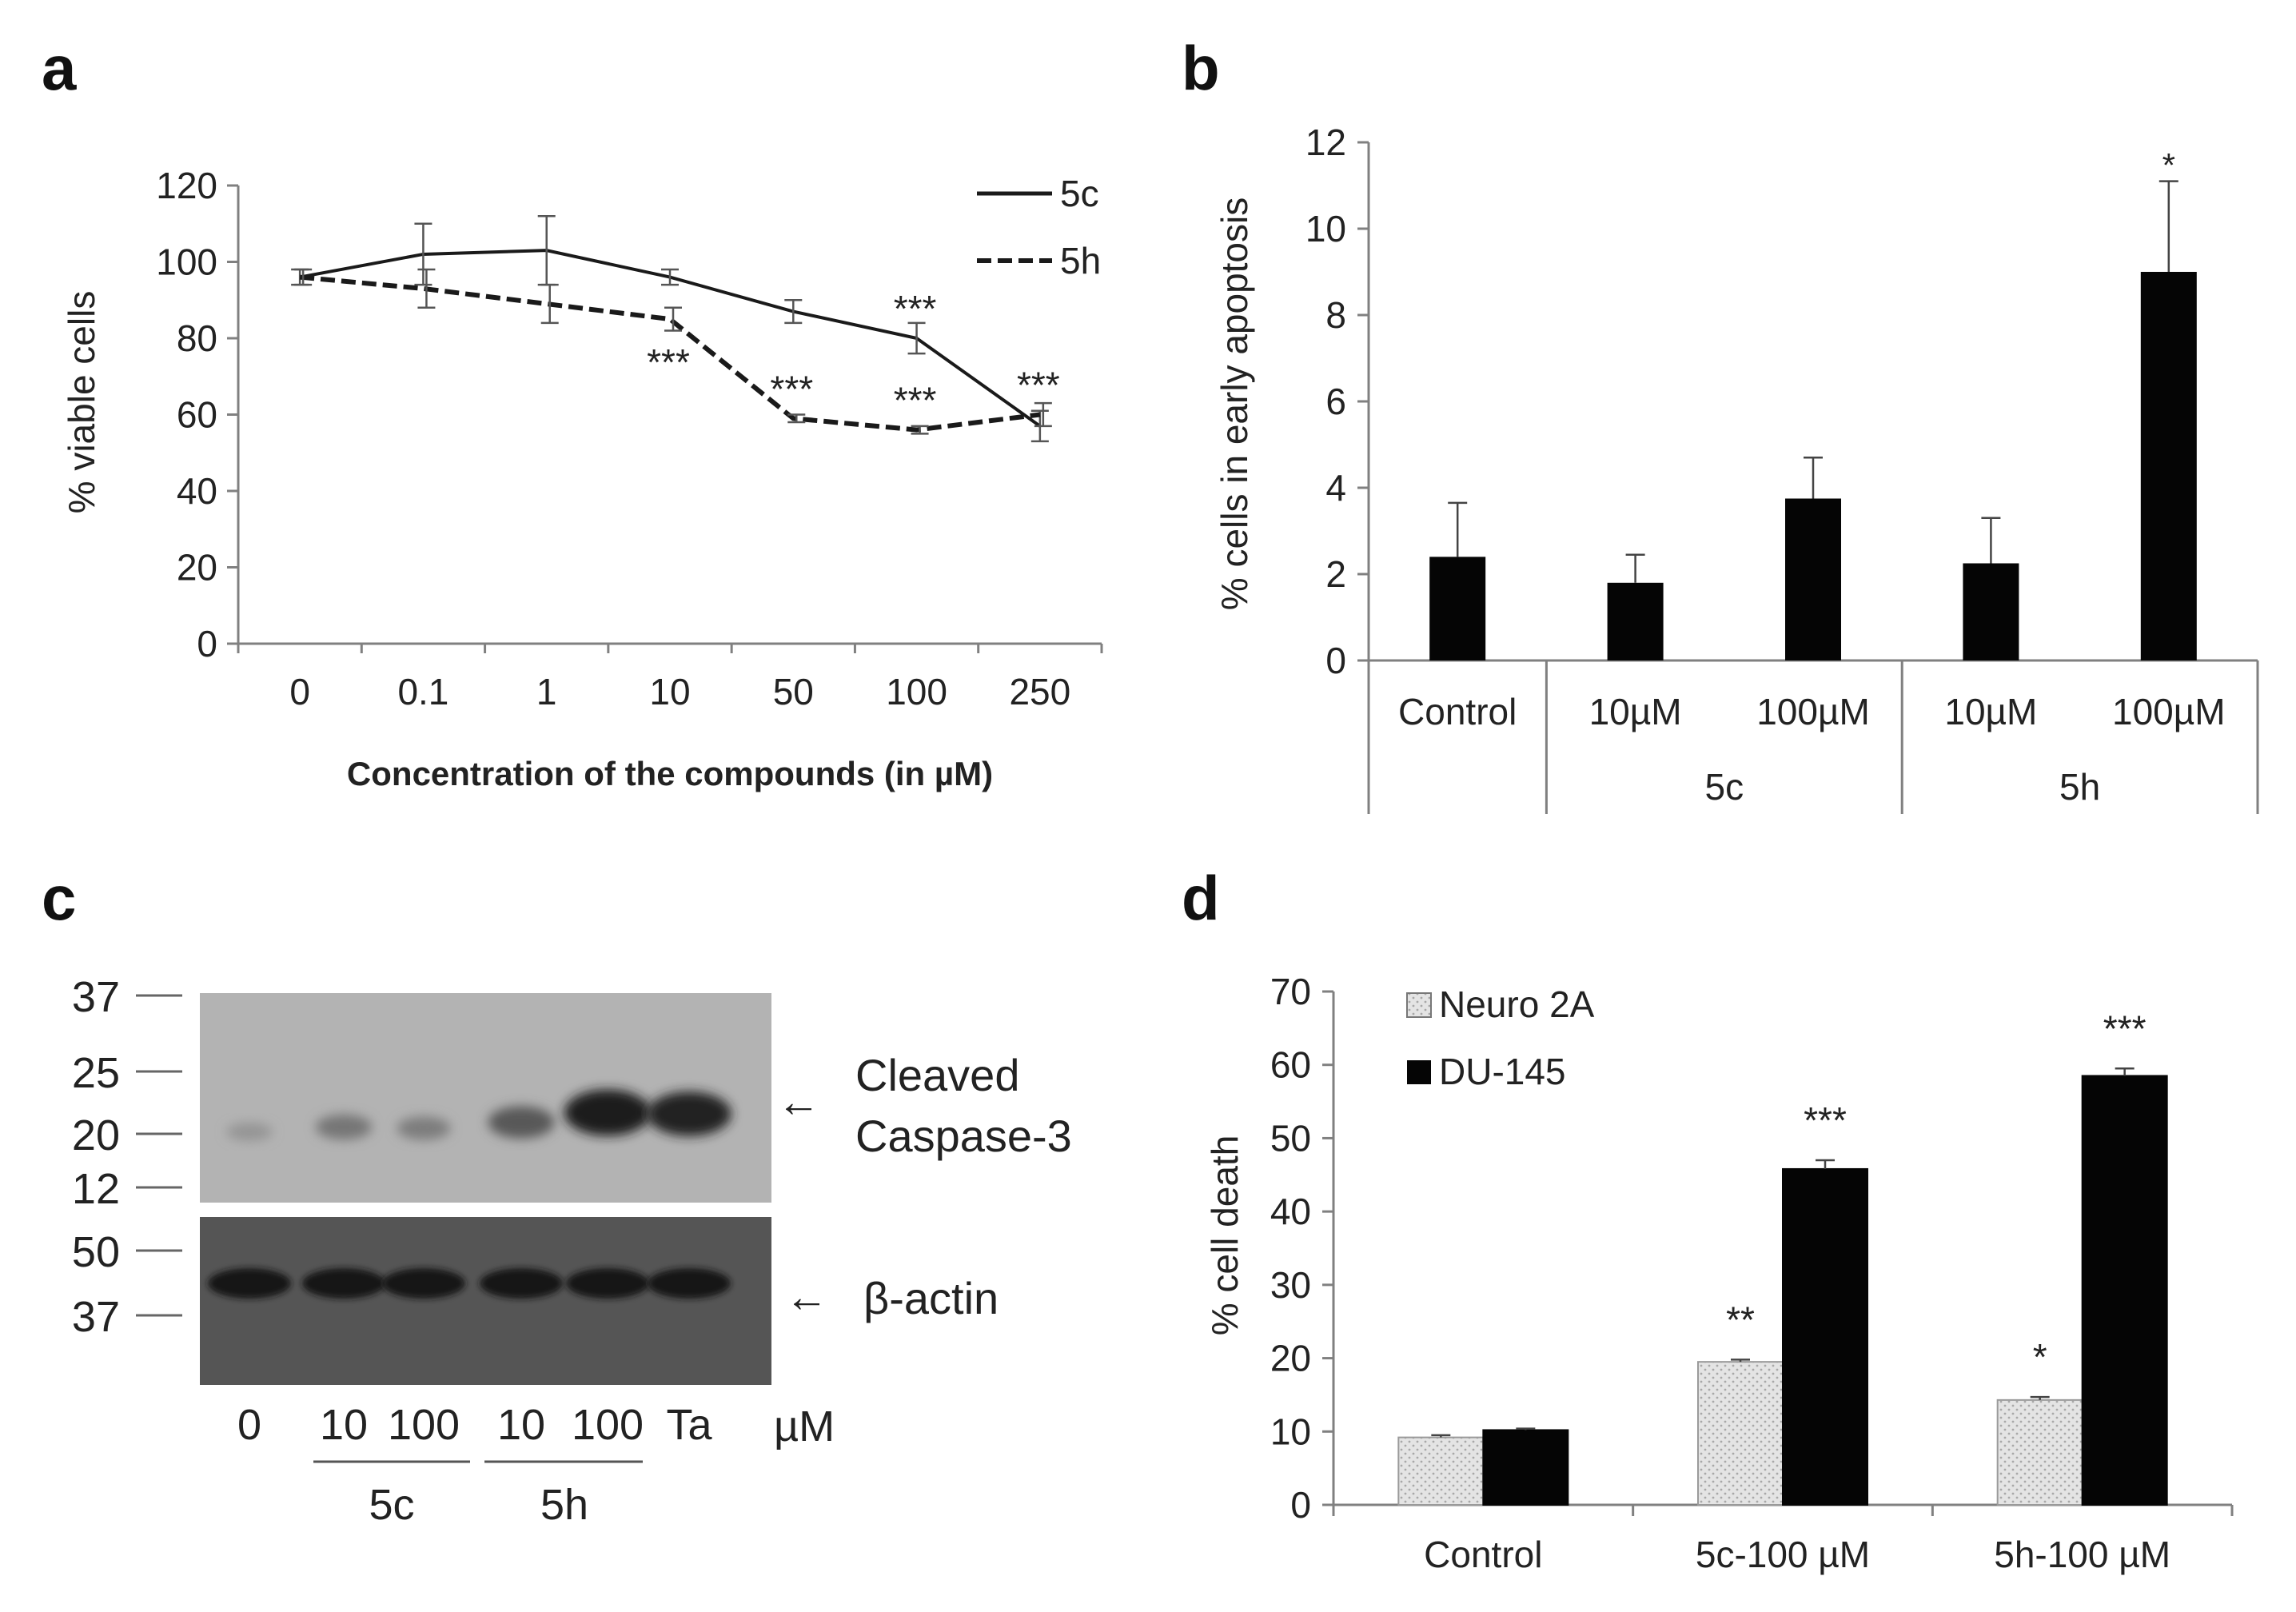 This screenshot has width=2296, height=1612. What do you see at coordinates (793, 692) in the screenshot?
I see `panel-a-xtick-label: 50` at bounding box center [793, 692].